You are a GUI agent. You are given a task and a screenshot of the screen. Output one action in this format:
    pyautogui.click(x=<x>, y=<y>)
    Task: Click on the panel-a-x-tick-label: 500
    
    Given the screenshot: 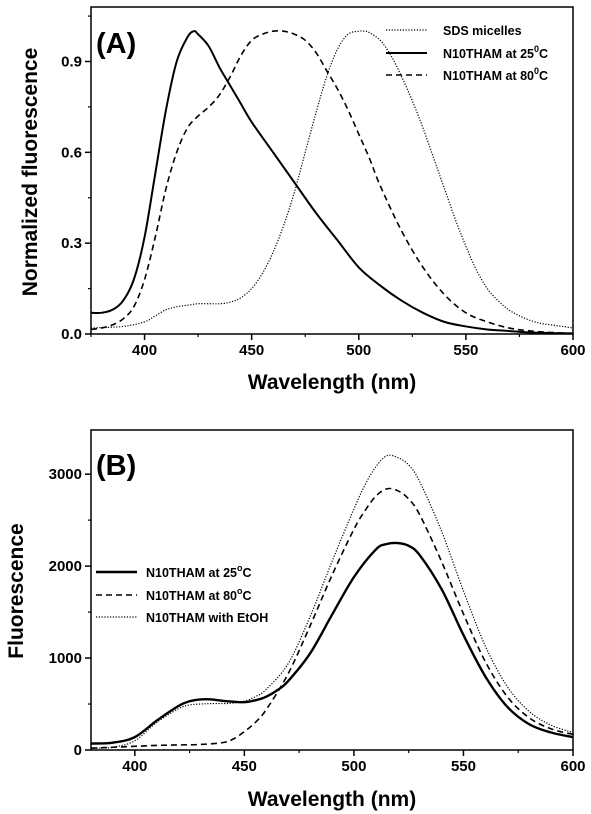 What is the action you would take?
    pyautogui.click(x=358, y=350)
    